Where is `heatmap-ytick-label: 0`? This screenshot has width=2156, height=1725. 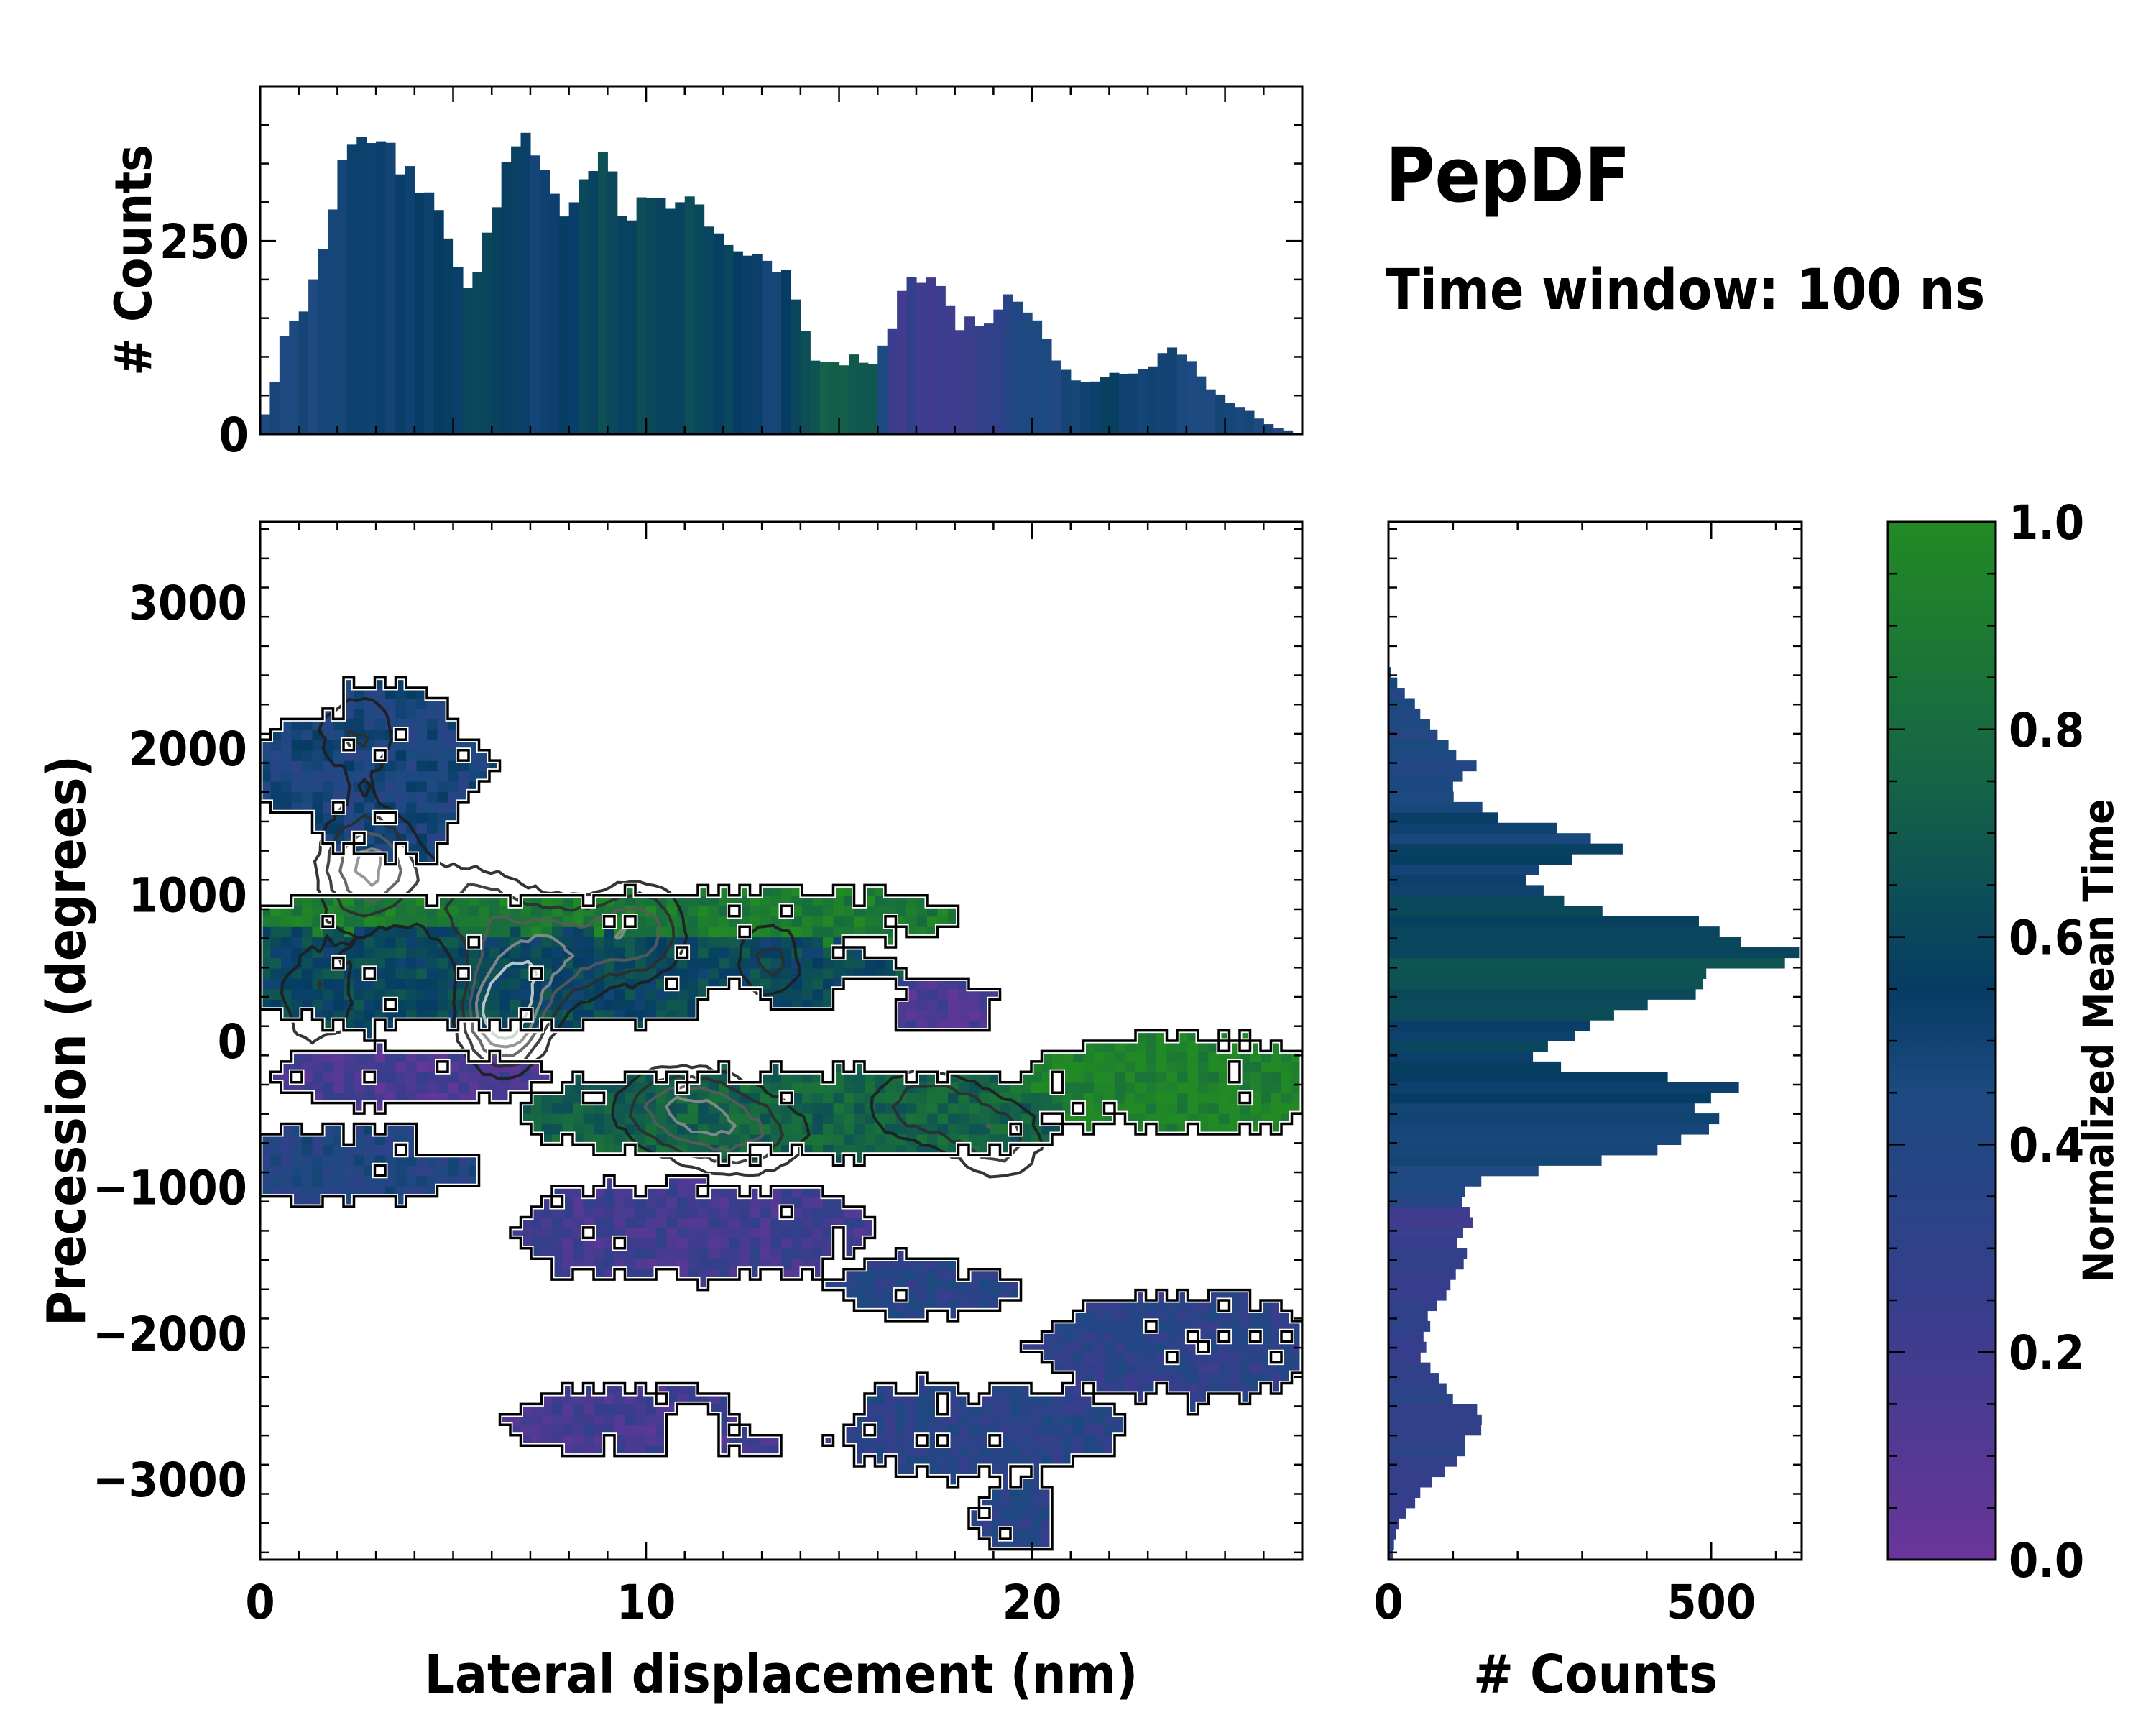 heatmap-ytick-label: 0 is located at coordinates (233, 1042).